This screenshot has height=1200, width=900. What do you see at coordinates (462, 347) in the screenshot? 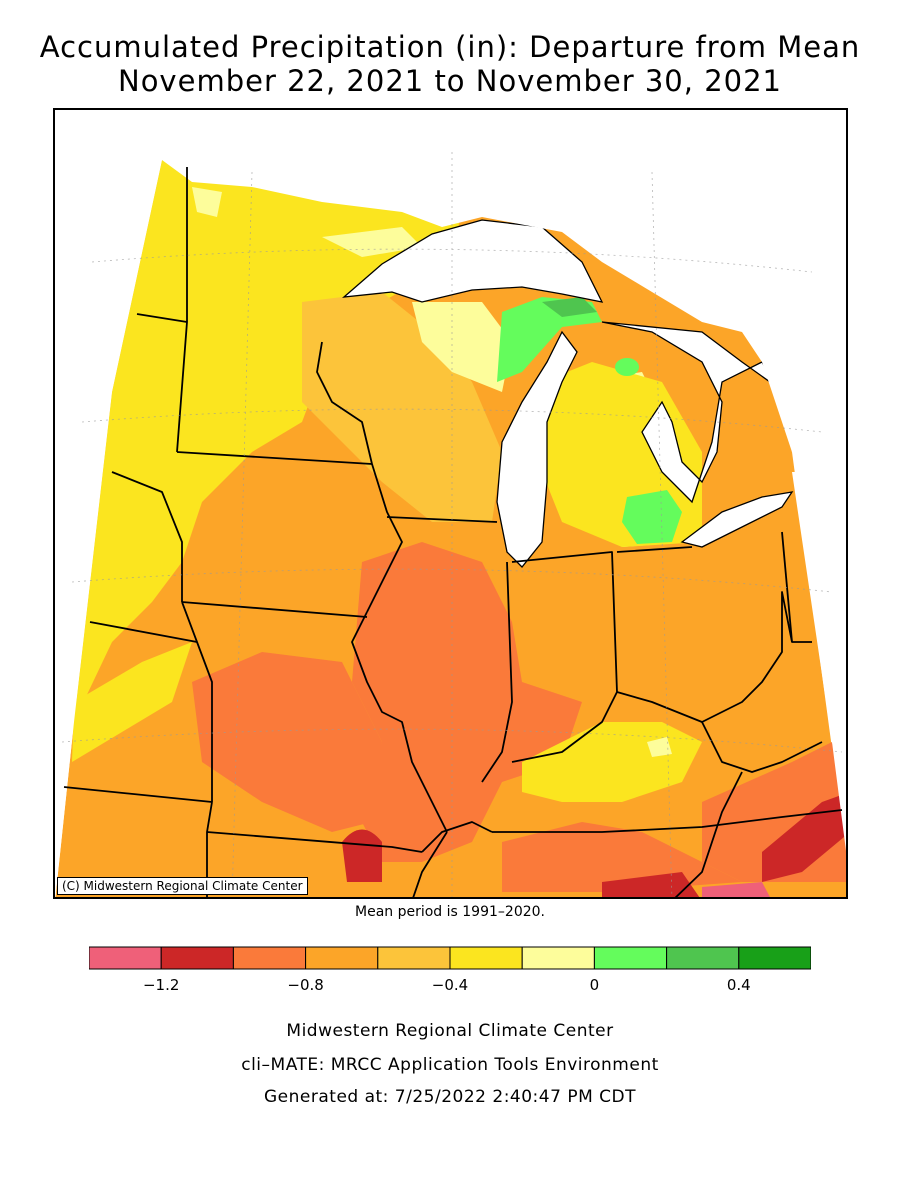
I see `zone-lightyellow-wi` at bounding box center [462, 347].